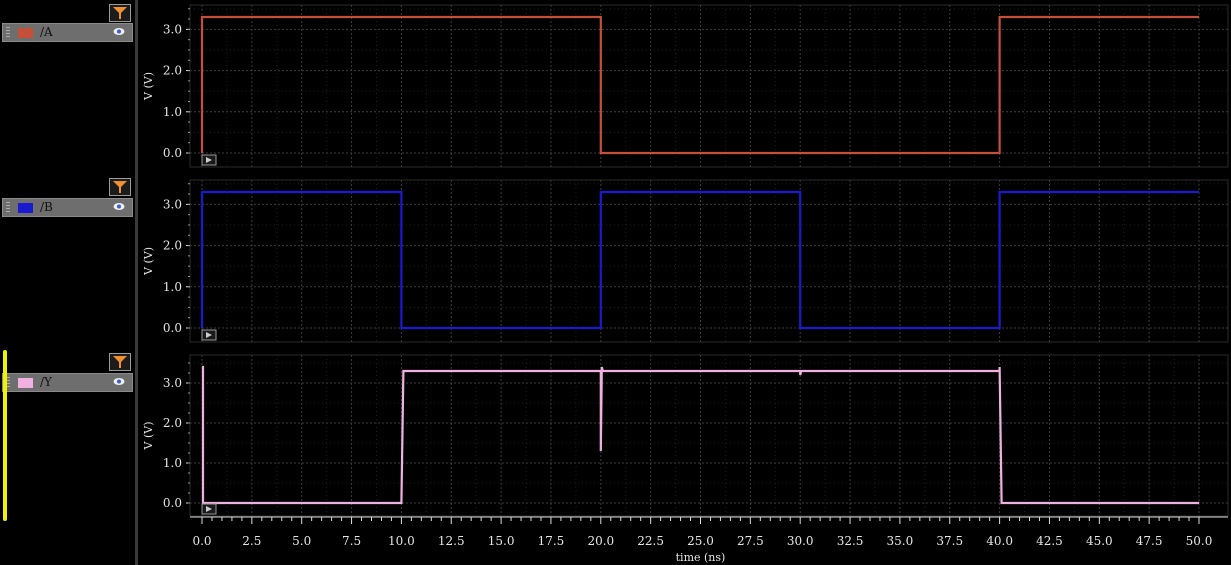 Image resolution: width=1231 pixels, height=565 pixels. I want to click on signal-row-a: /A, so click(67, 32).